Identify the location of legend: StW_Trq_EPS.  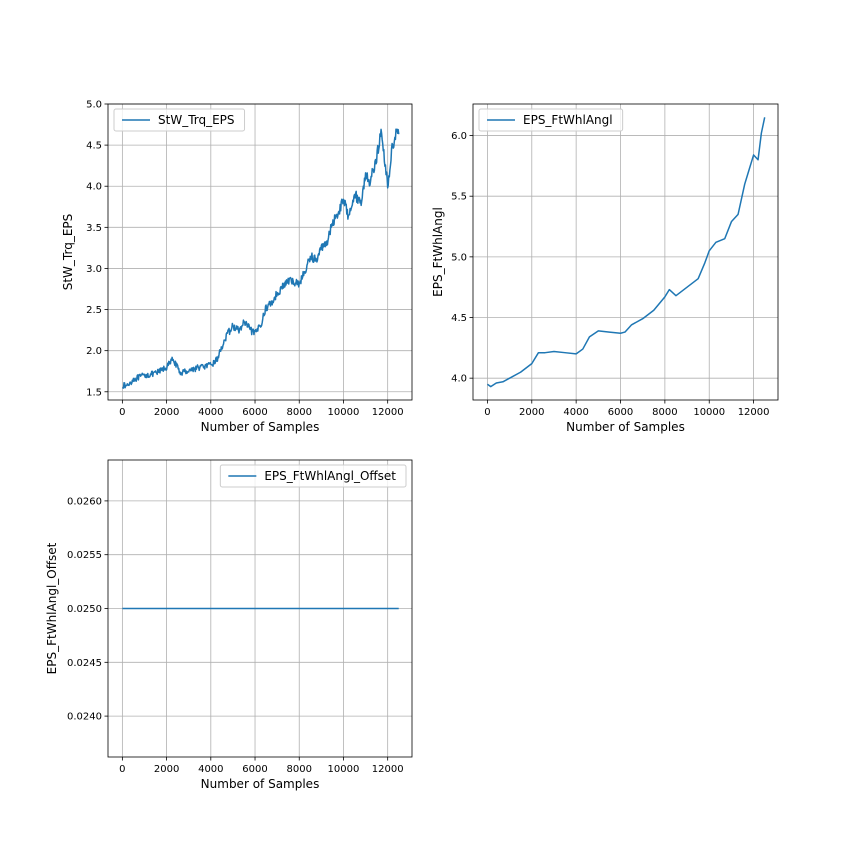
(179, 120).